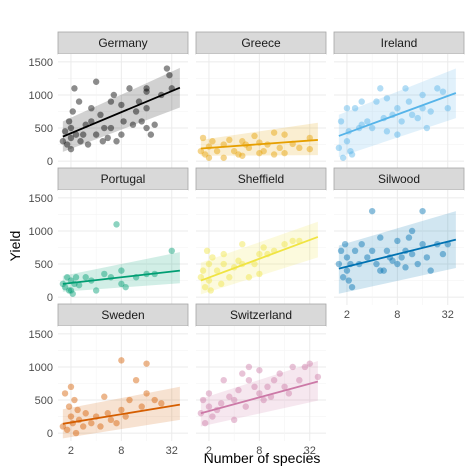 This screenshot has width=474, height=474. Describe the element at coordinates (209, 451) in the screenshot. I see `x-tick-label: 2` at that location.